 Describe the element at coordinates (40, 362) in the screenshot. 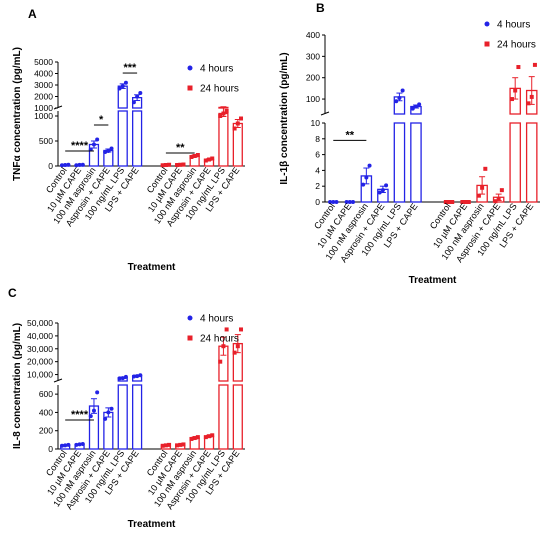

I see `y-tick-label: 20,000` at that location.